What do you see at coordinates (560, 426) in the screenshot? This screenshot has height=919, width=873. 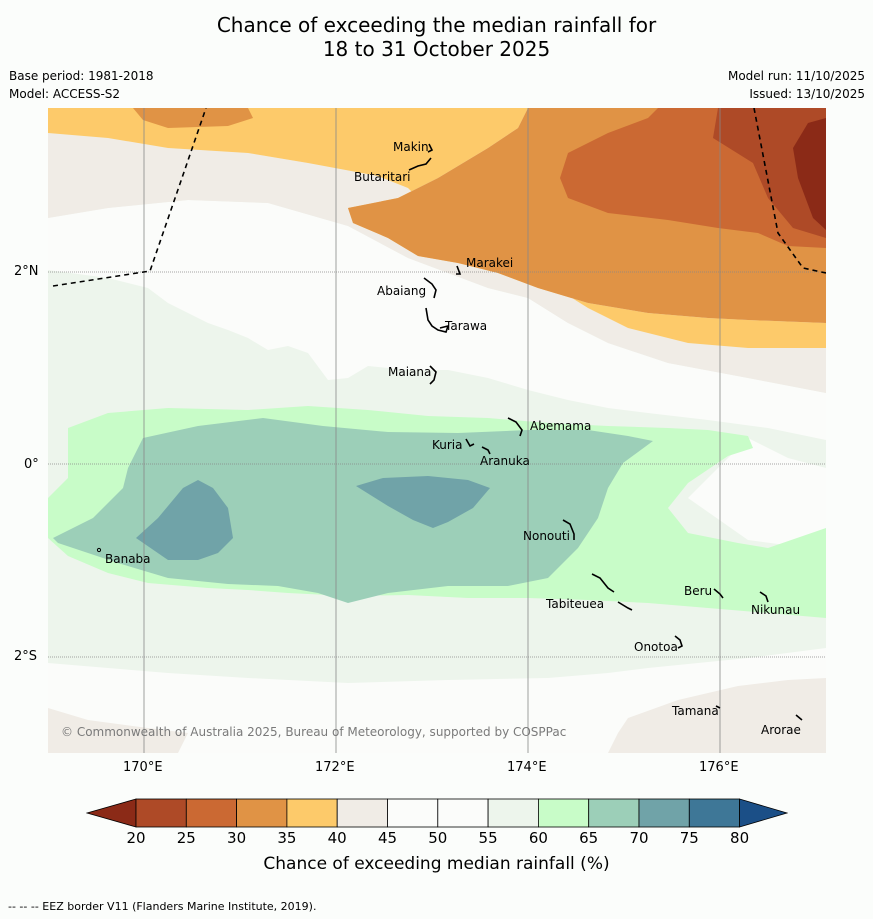 I see `island-label-abemama: Abemama` at bounding box center [560, 426].